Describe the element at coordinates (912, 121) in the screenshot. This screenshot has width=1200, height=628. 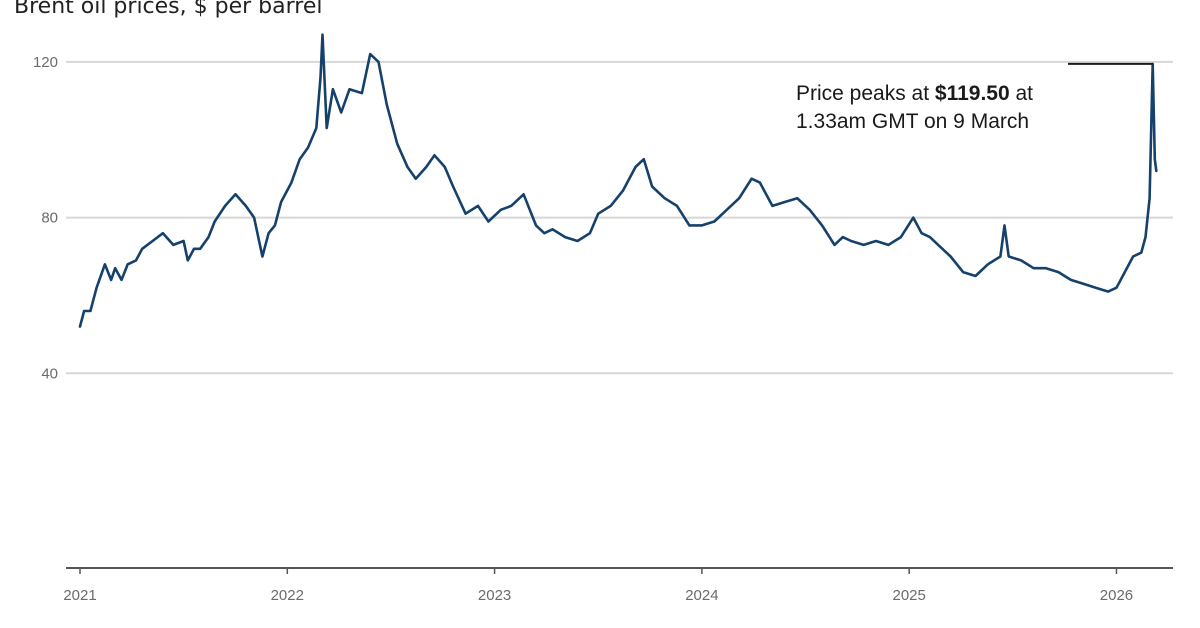
I see `annotation-text-line2: 1.33am GMT on 9 March` at that location.